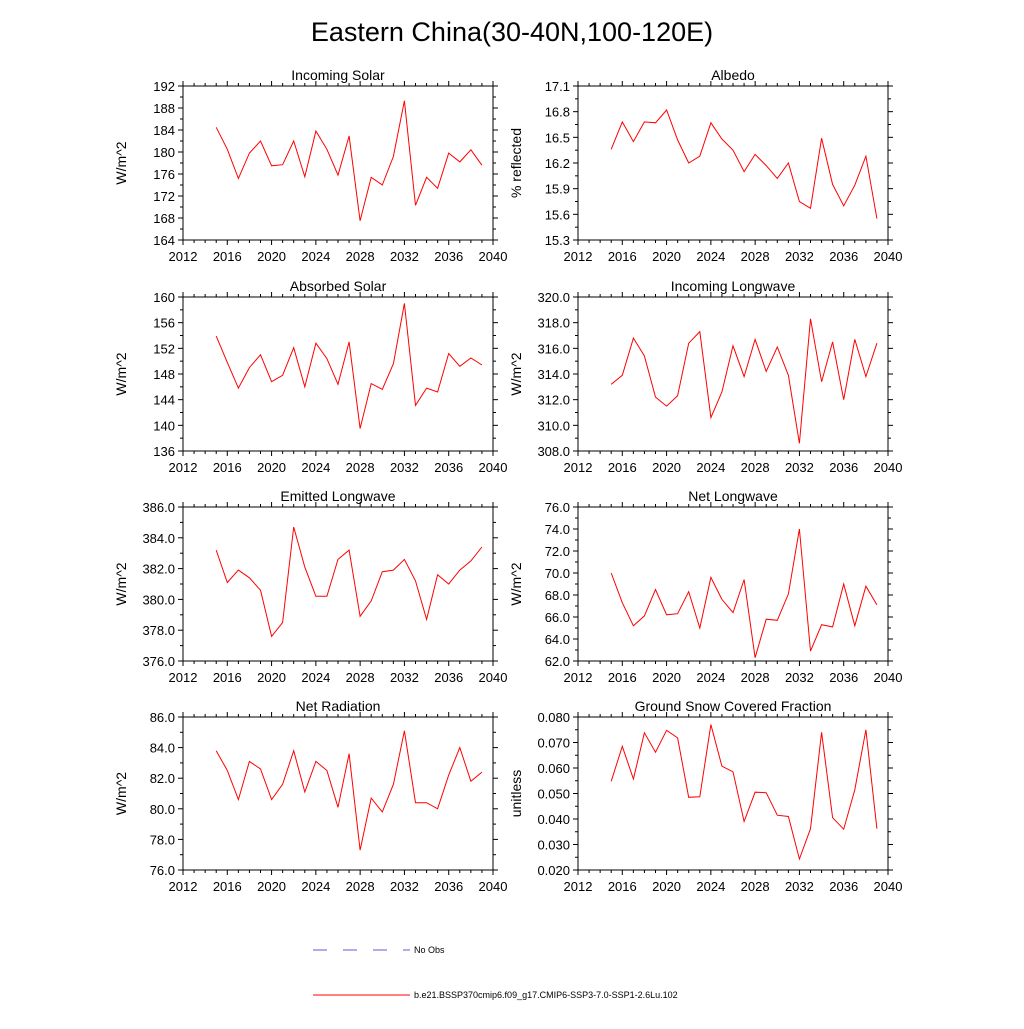  What do you see at coordinates (553, 819) in the screenshot?
I see `y-tick-label: 0.040` at bounding box center [553, 819].